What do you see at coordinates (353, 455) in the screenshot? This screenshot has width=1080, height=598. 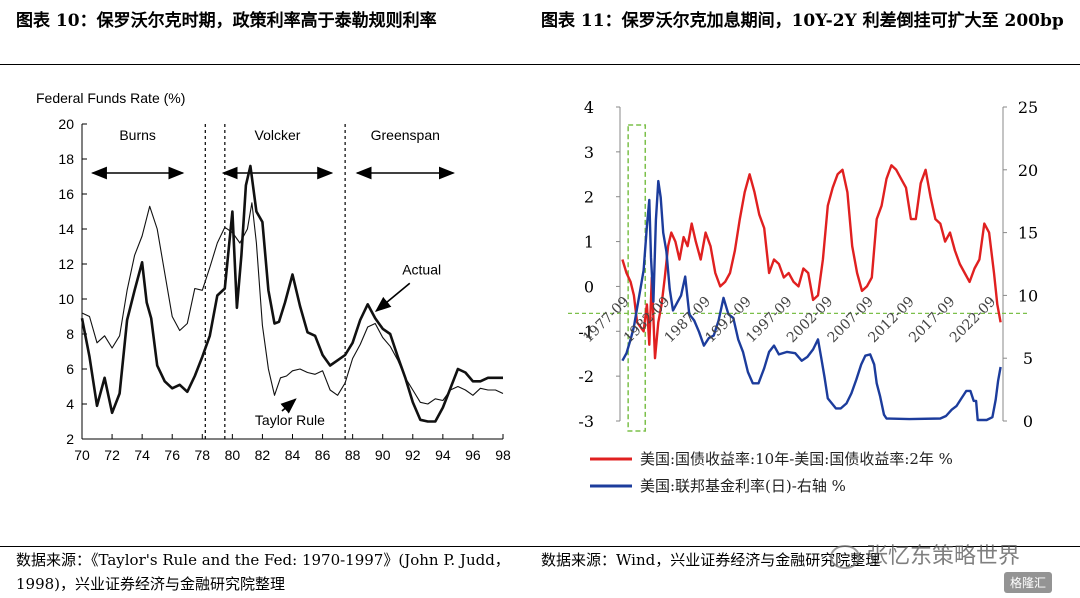 I see `x-tick-label: 88` at bounding box center [353, 455].